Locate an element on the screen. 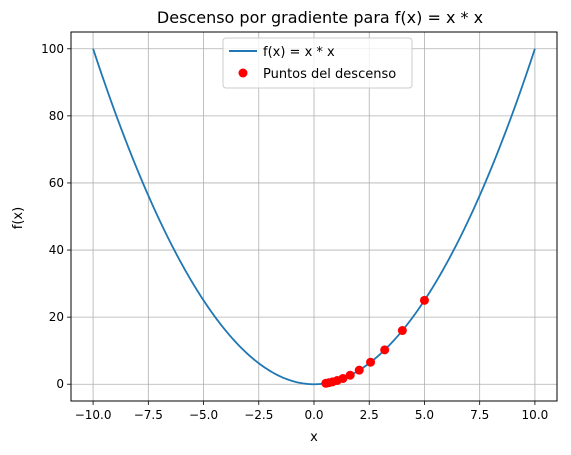  x-tick-label: 0.0 is located at coordinates (313, 415).